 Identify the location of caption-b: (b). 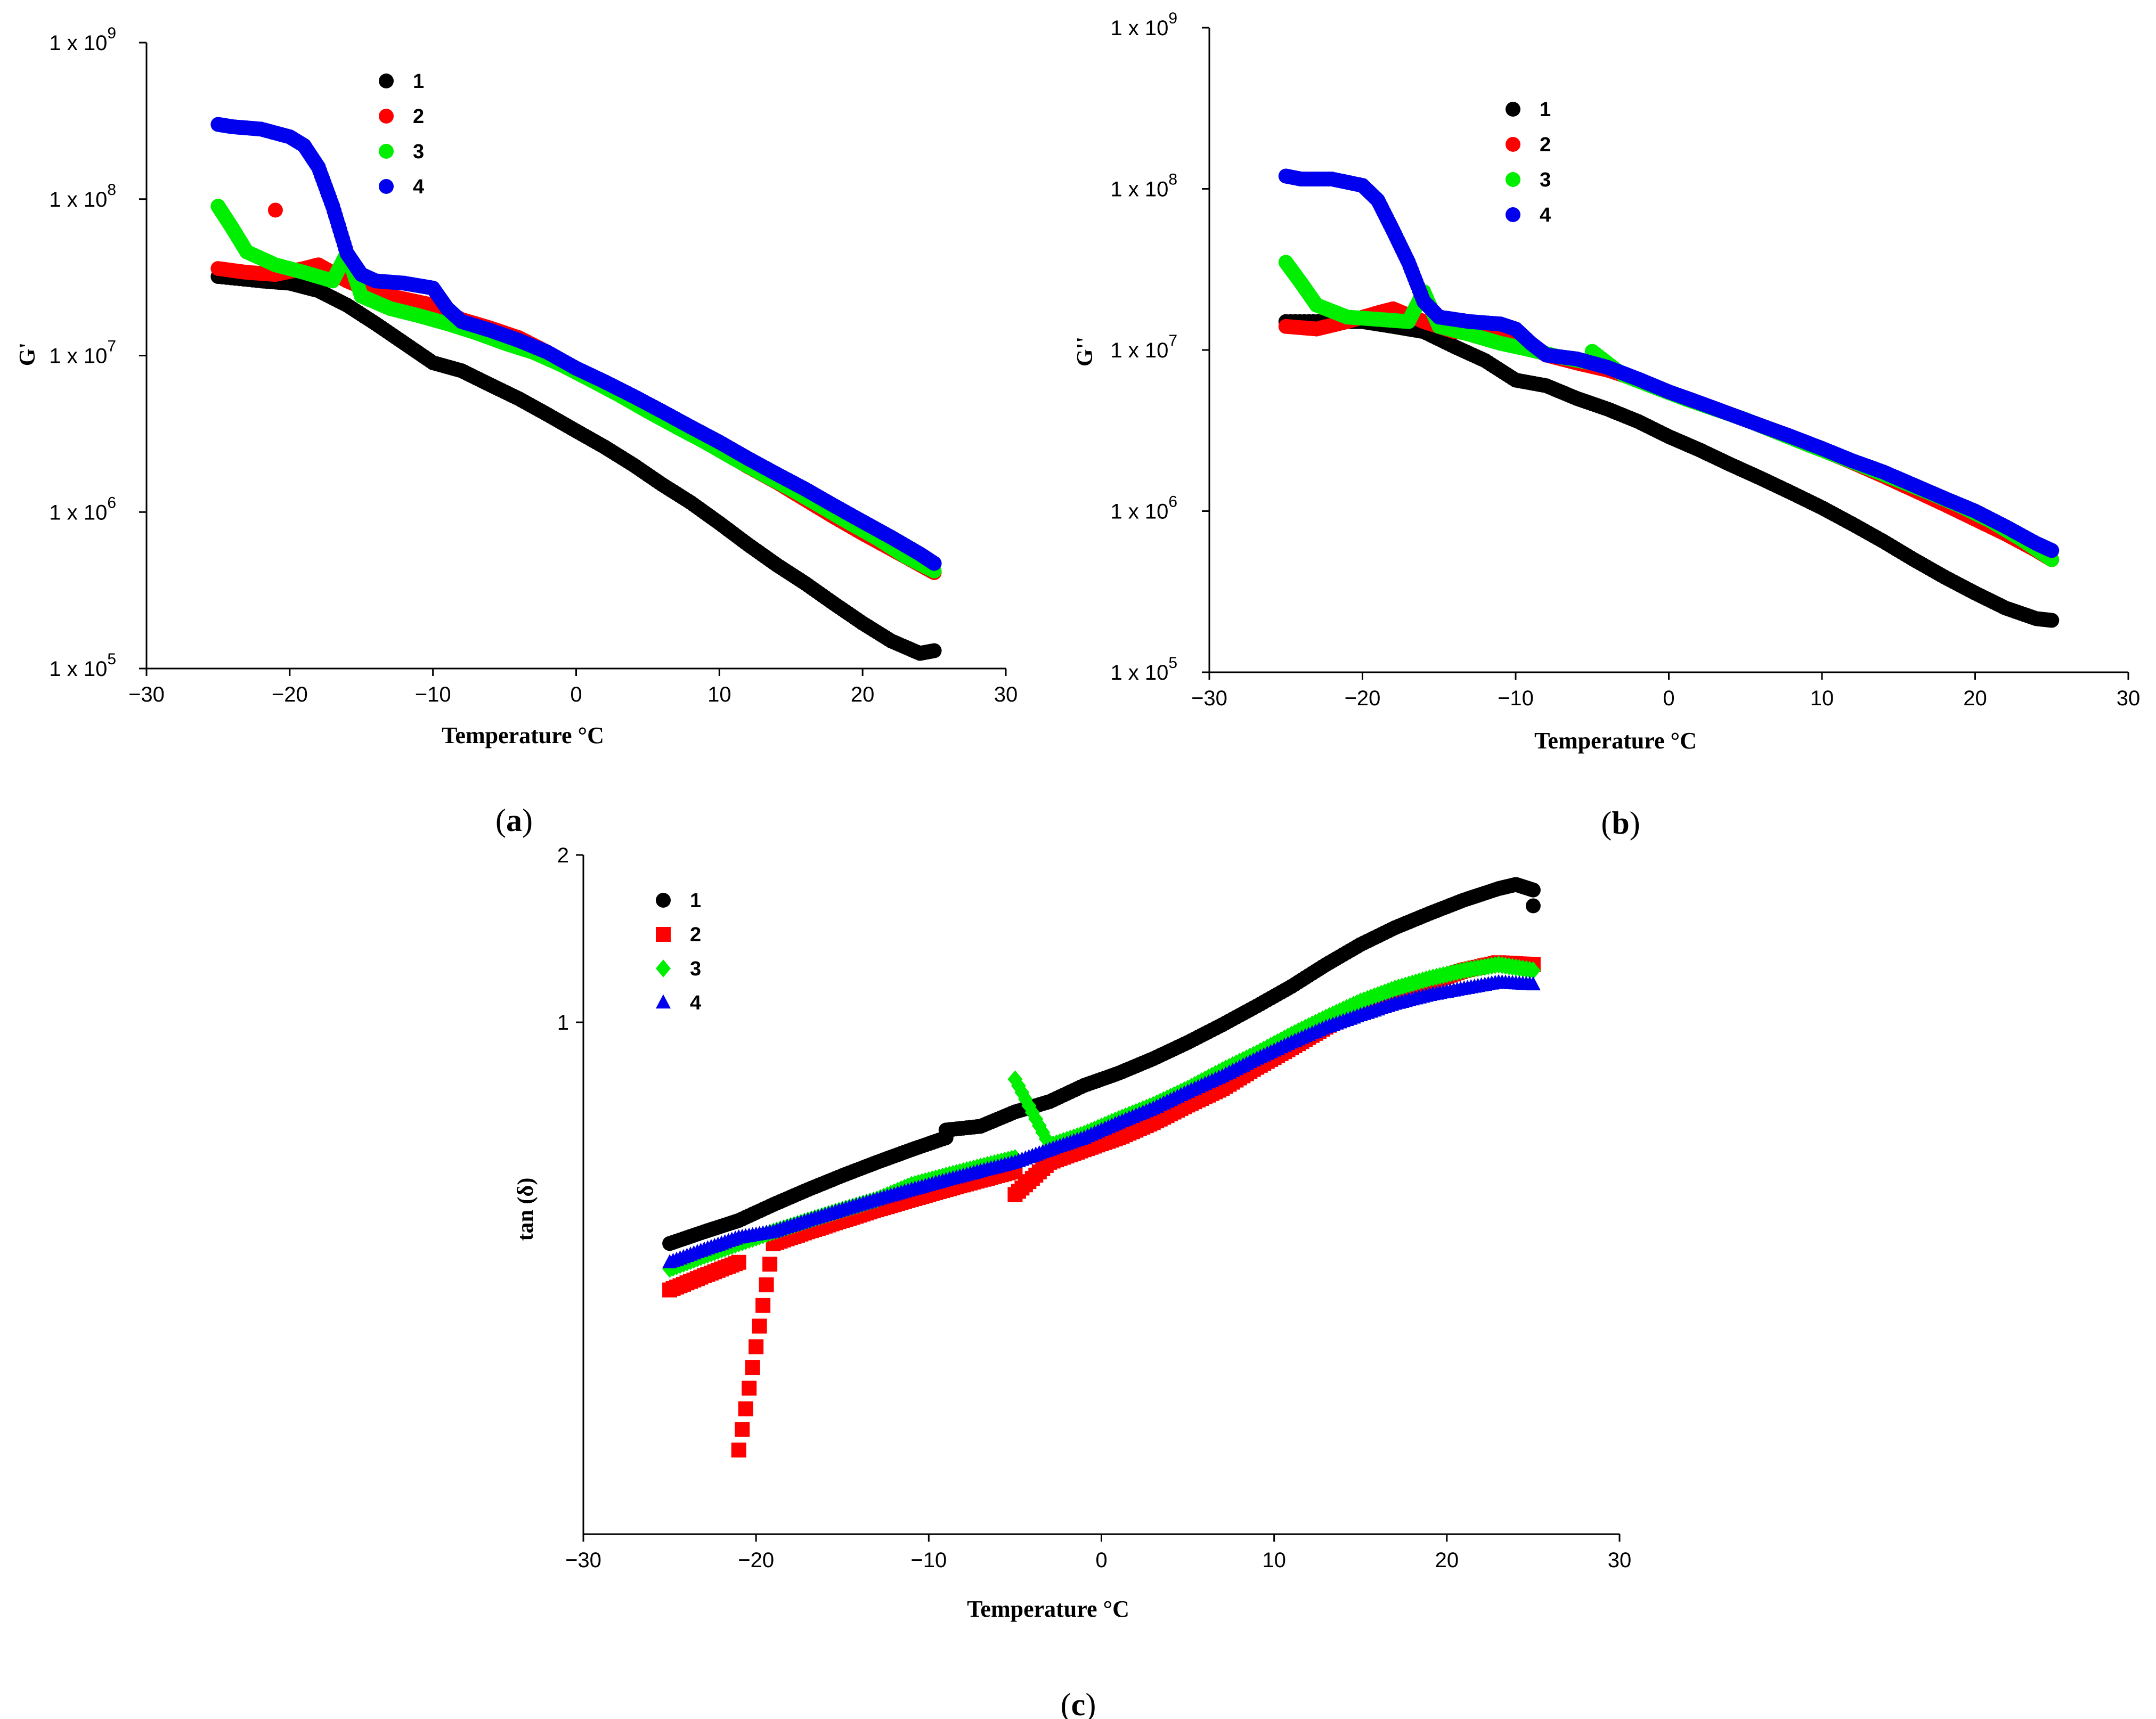
(1620, 823).